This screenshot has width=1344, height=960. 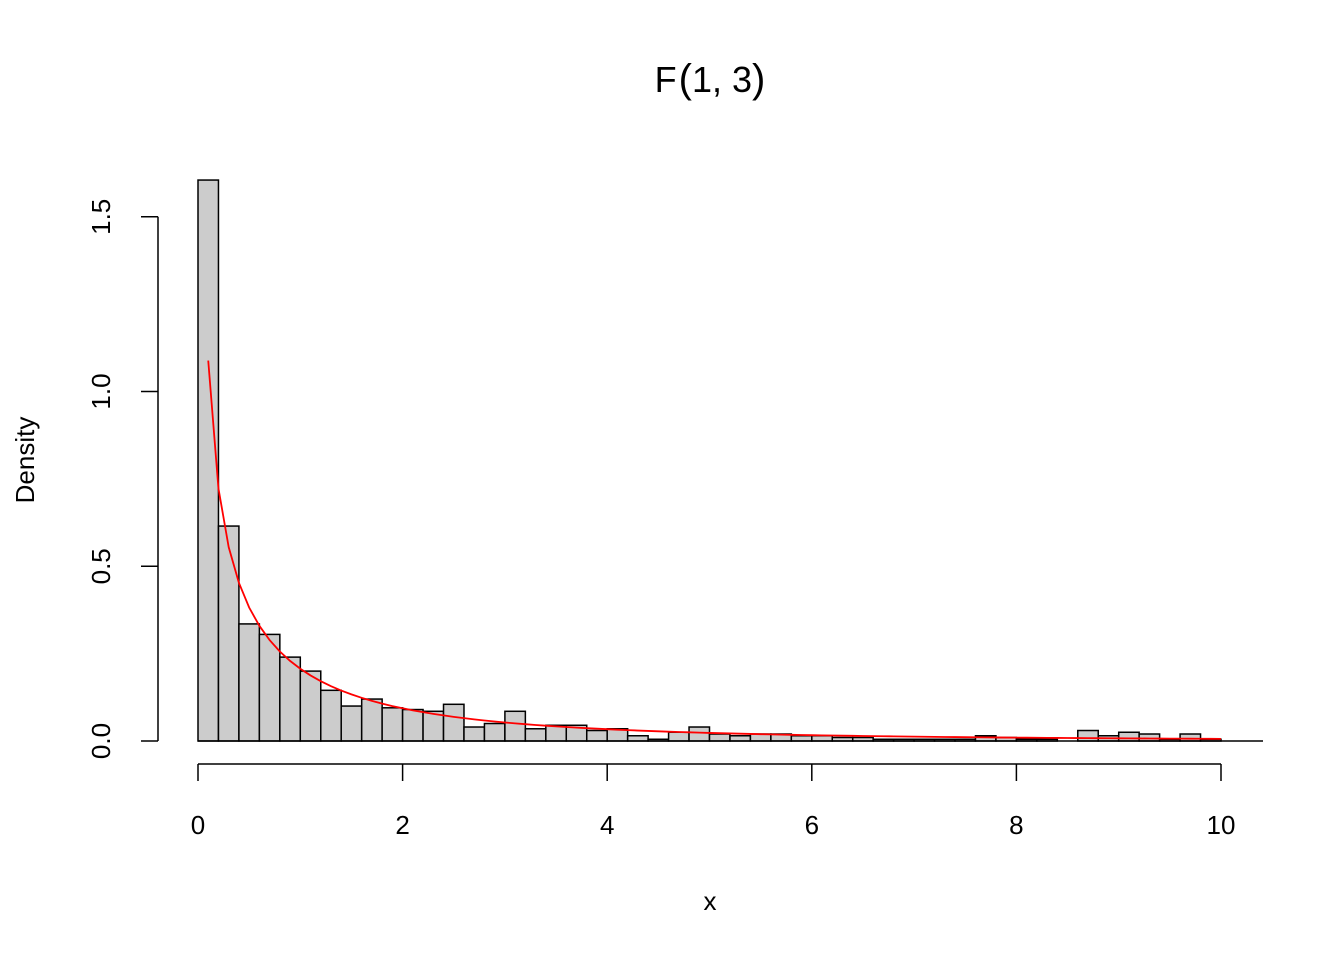 What do you see at coordinates (101, 741) in the screenshot?
I see `y-tick-label: 0.0` at bounding box center [101, 741].